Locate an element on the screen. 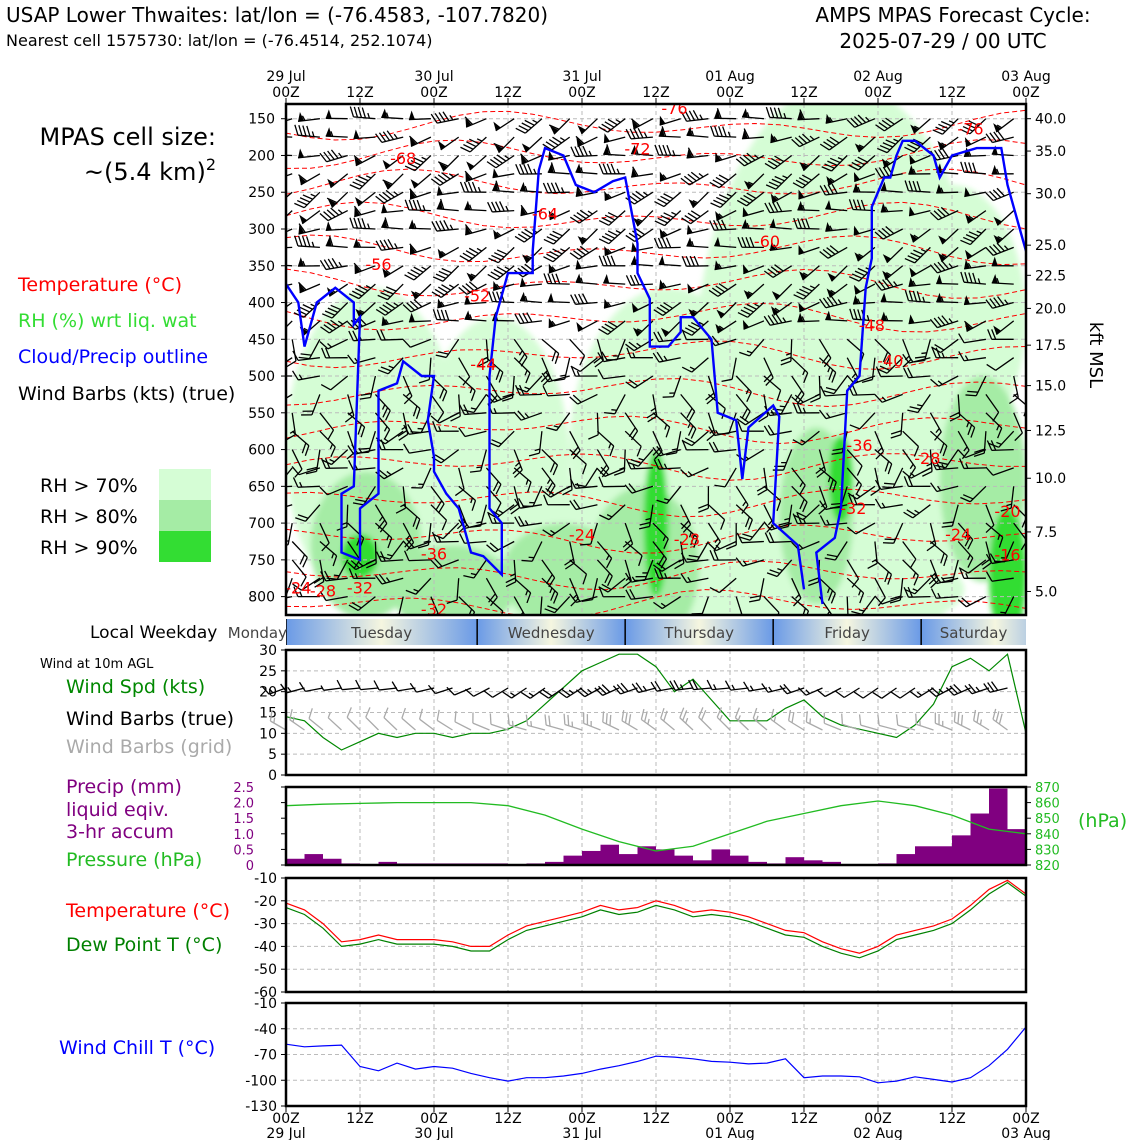  temperature-contour-label: -32 is located at coordinates (853, 508).